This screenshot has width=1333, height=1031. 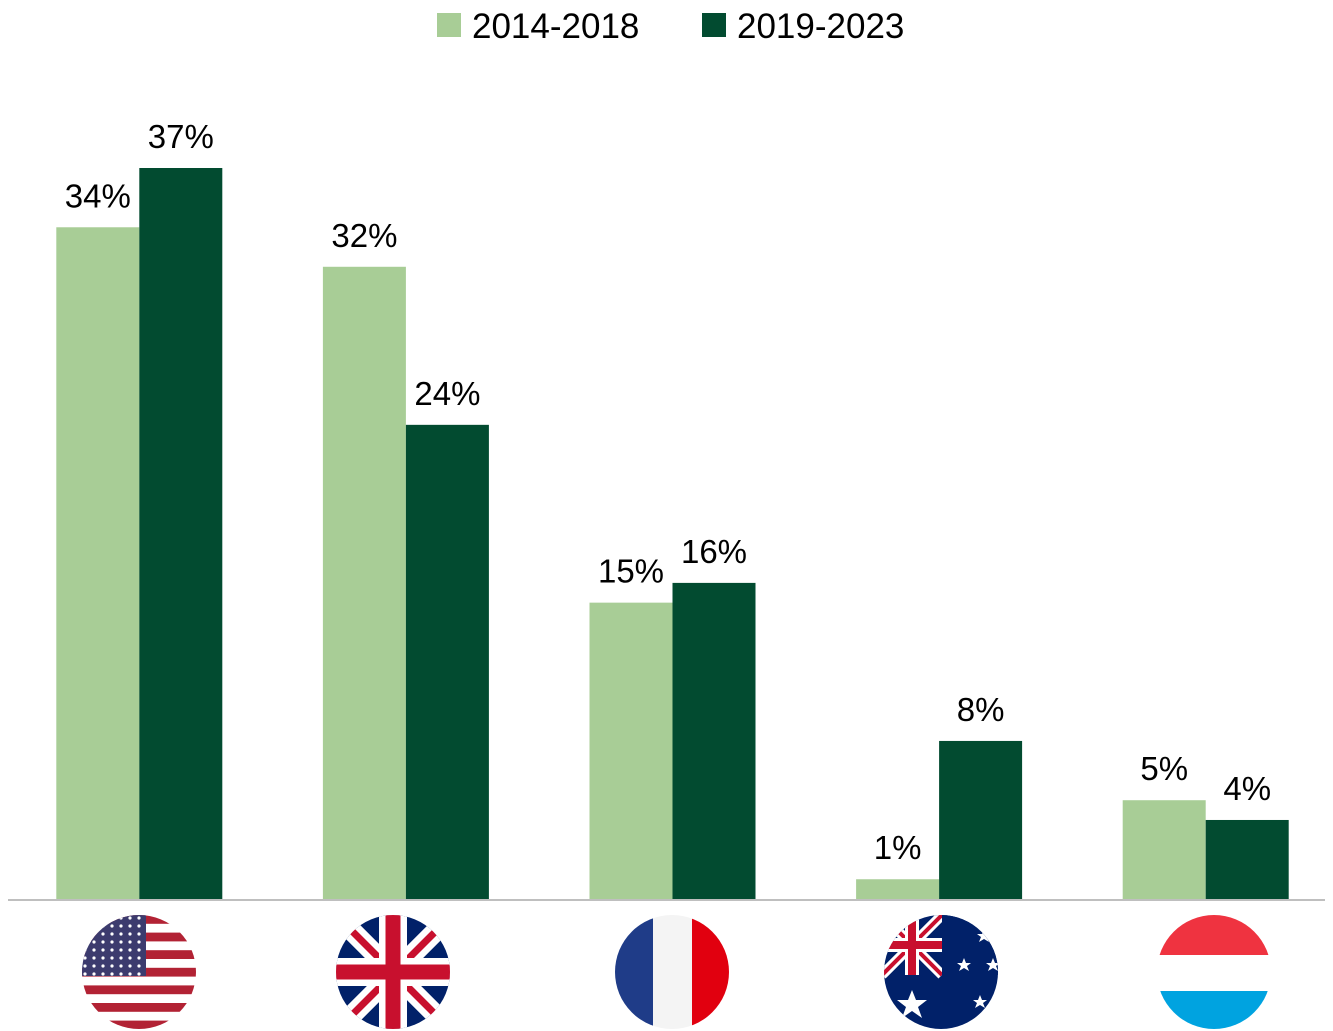 I want to click on flag-uk, so click(x=393, y=972).